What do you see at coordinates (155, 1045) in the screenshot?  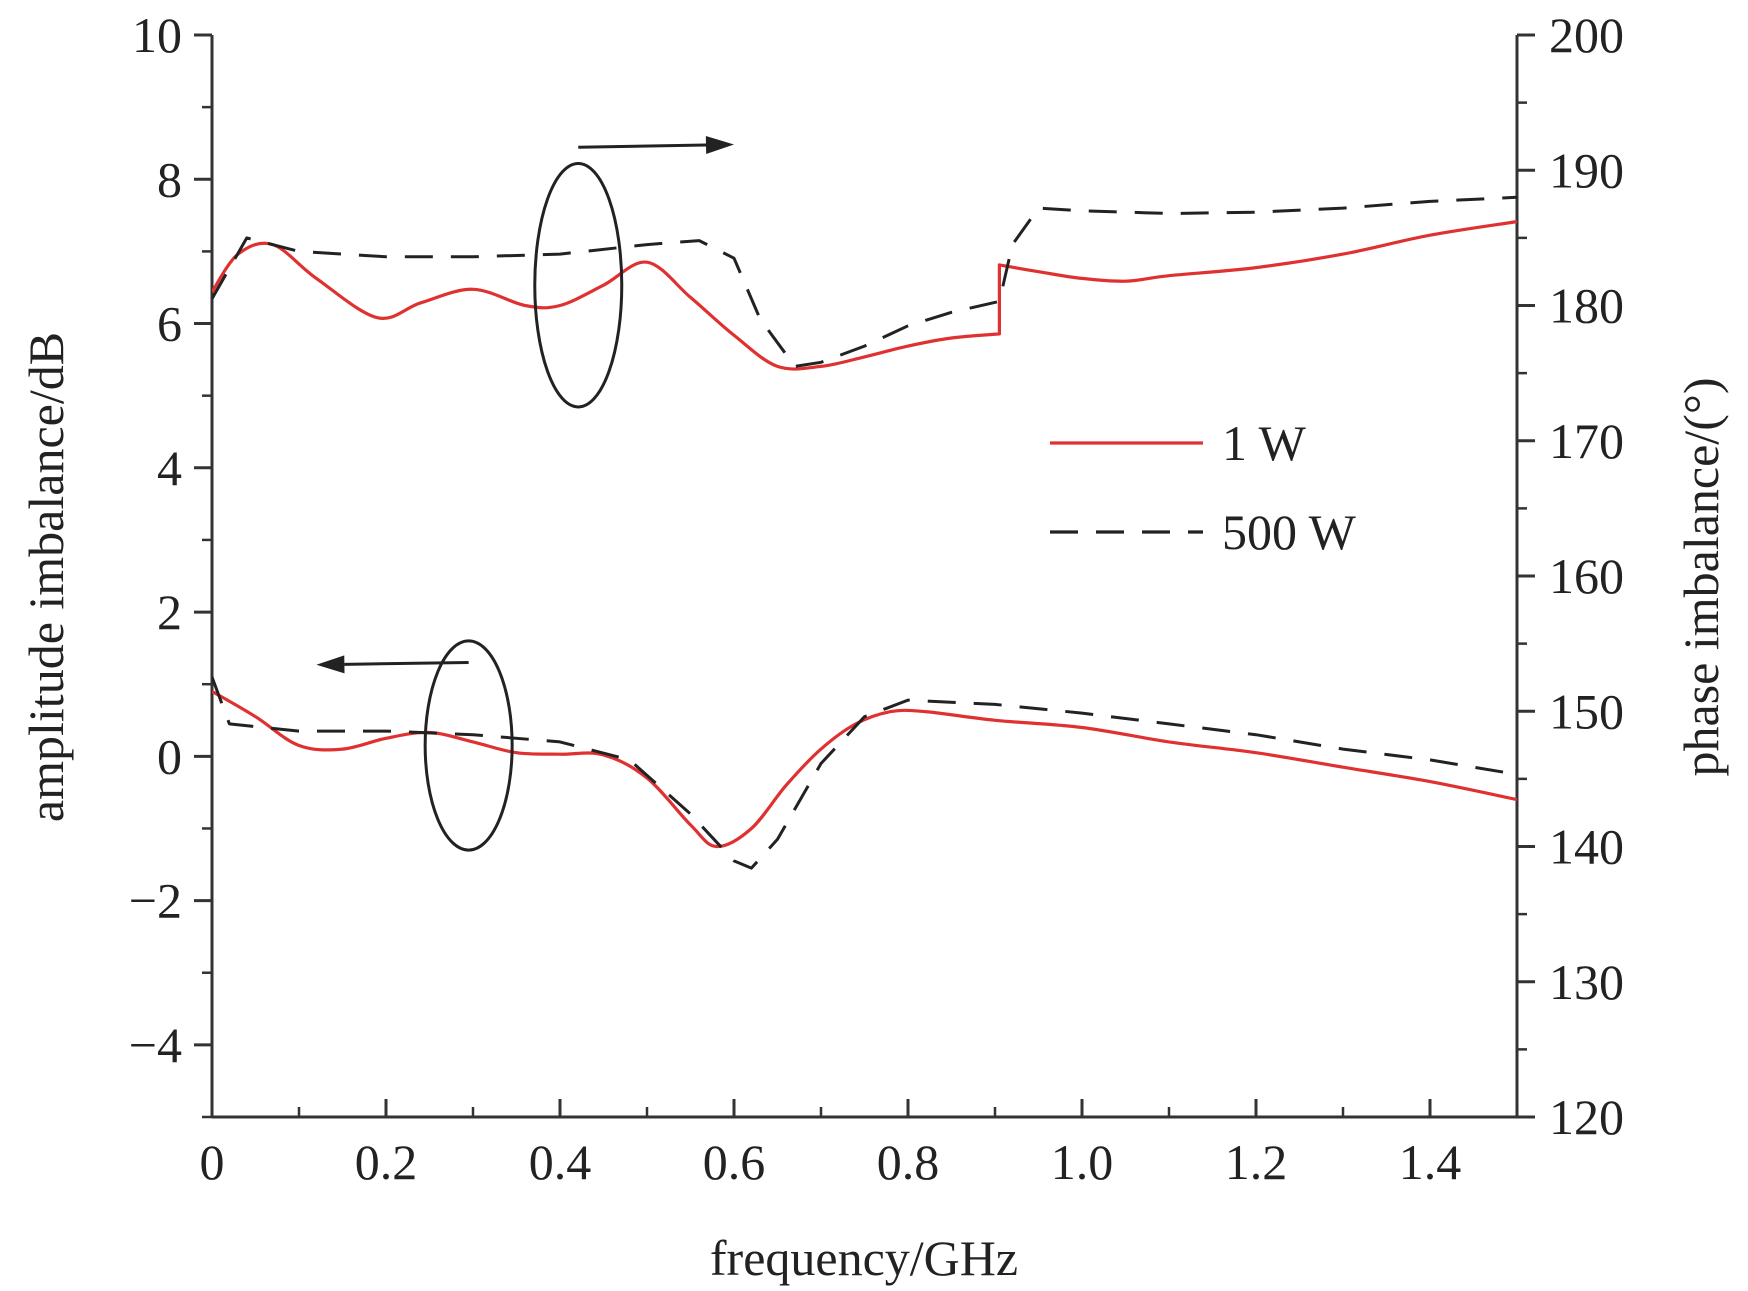 I see `y-left-tick-label: −4` at bounding box center [155, 1045].